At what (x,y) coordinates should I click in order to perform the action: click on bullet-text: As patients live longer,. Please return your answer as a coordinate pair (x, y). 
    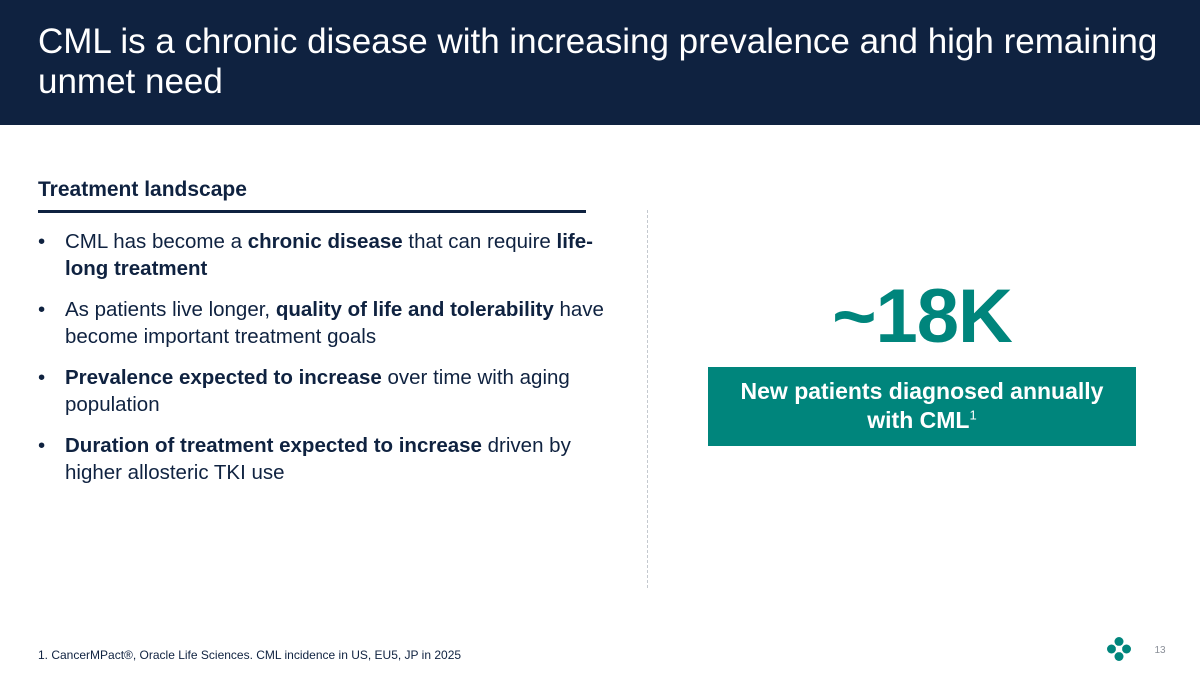
    Looking at the image, I should click on (170, 309).